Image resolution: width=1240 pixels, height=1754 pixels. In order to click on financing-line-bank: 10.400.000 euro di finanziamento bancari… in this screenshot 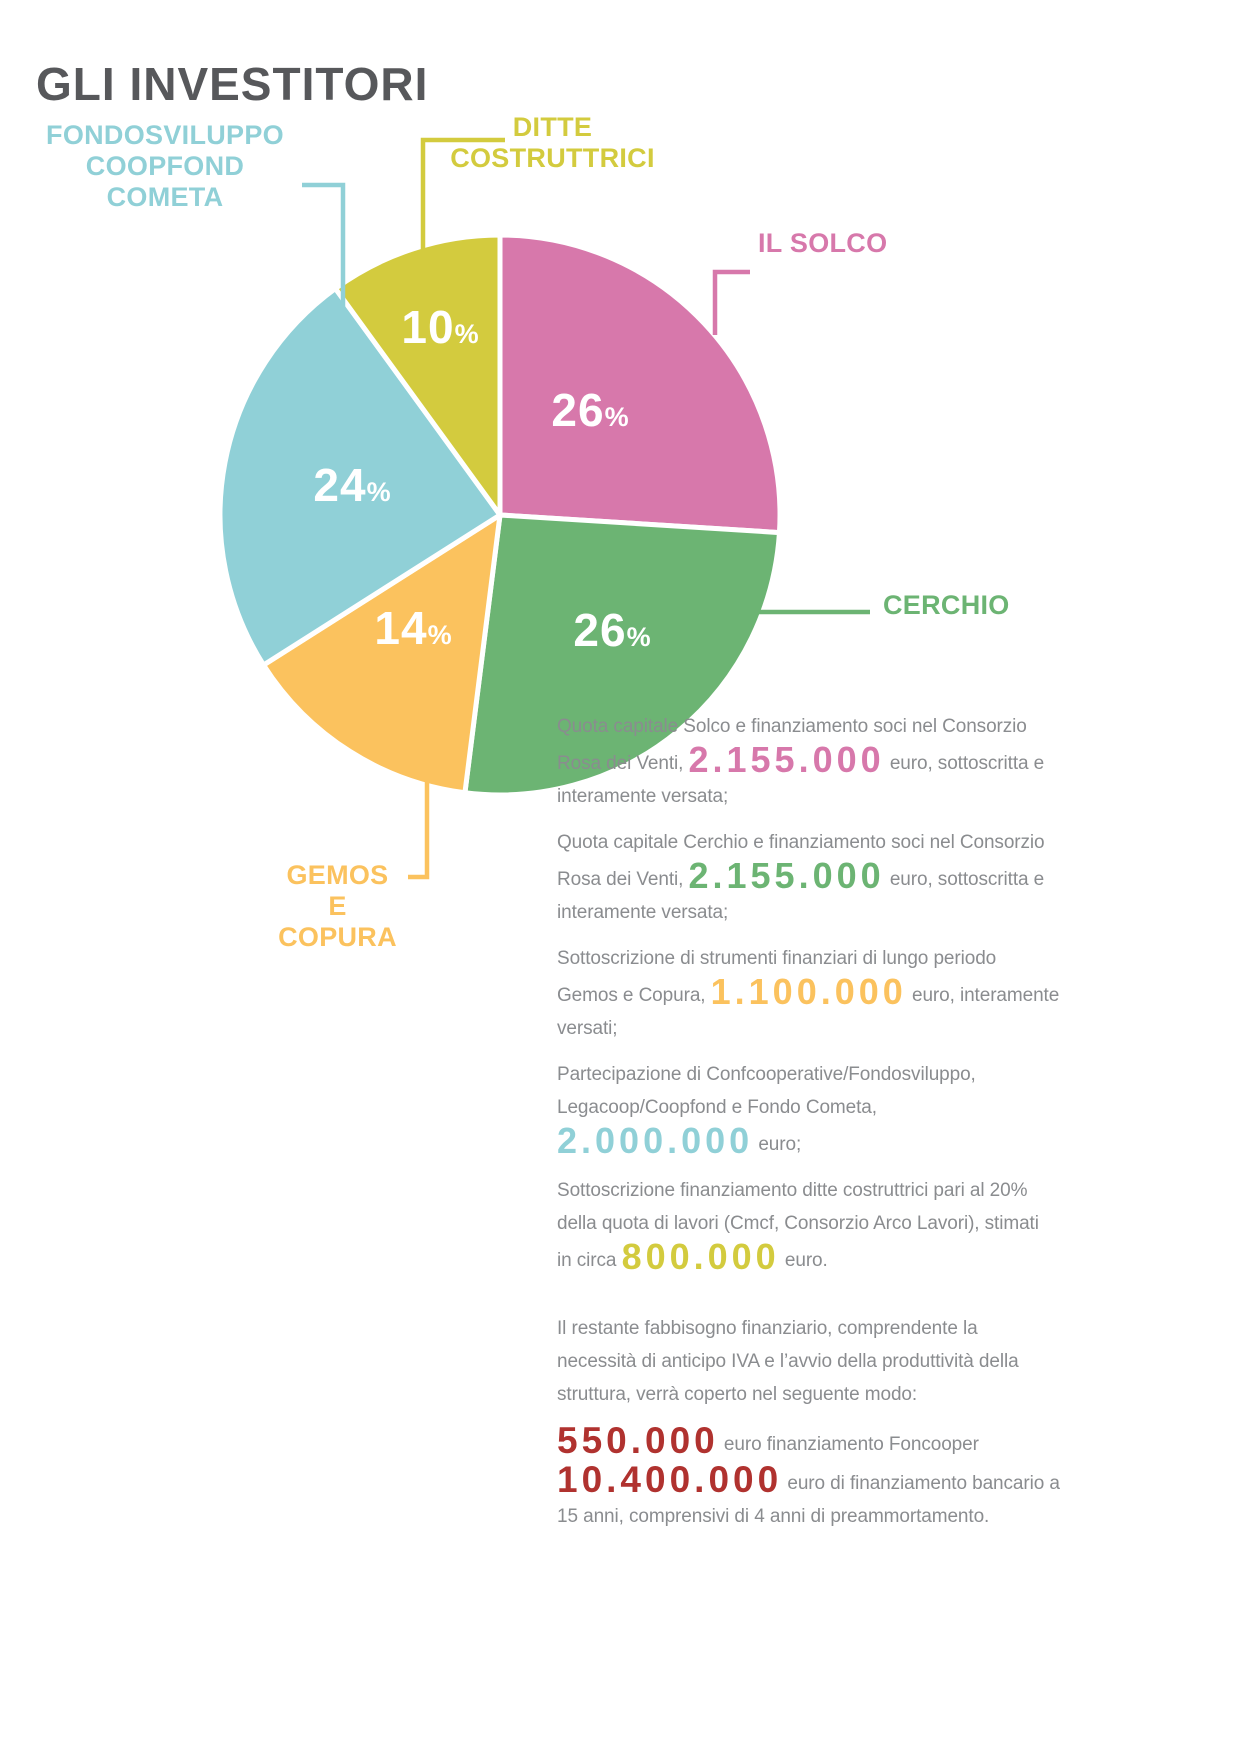, I will do `click(872, 1497)`.